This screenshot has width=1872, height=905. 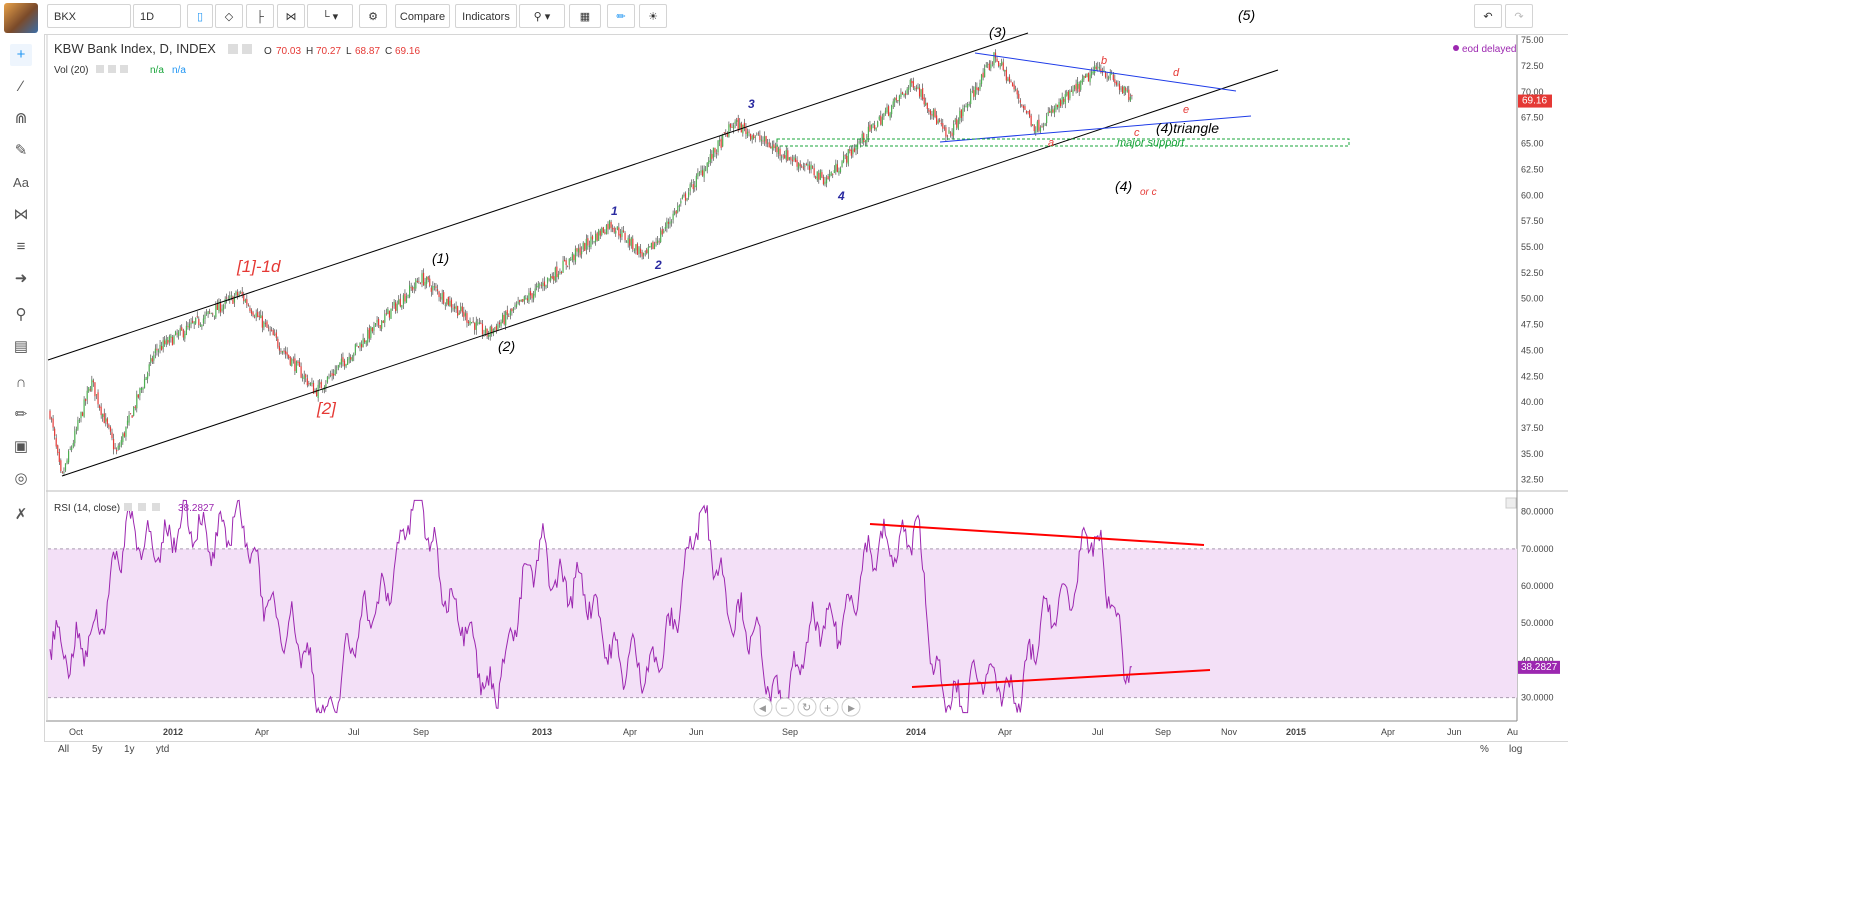 What do you see at coordinates (614, 211) in the screenshot?
I see `annotation-wave-1-minor: 1` at bounding box center [614, 211].